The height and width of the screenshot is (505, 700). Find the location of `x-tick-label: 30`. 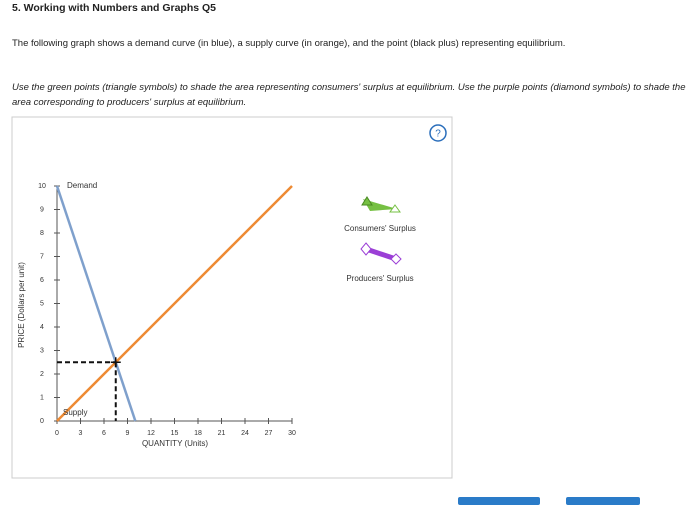

x-tick-label: 30 is located at coordinates (292, 433).